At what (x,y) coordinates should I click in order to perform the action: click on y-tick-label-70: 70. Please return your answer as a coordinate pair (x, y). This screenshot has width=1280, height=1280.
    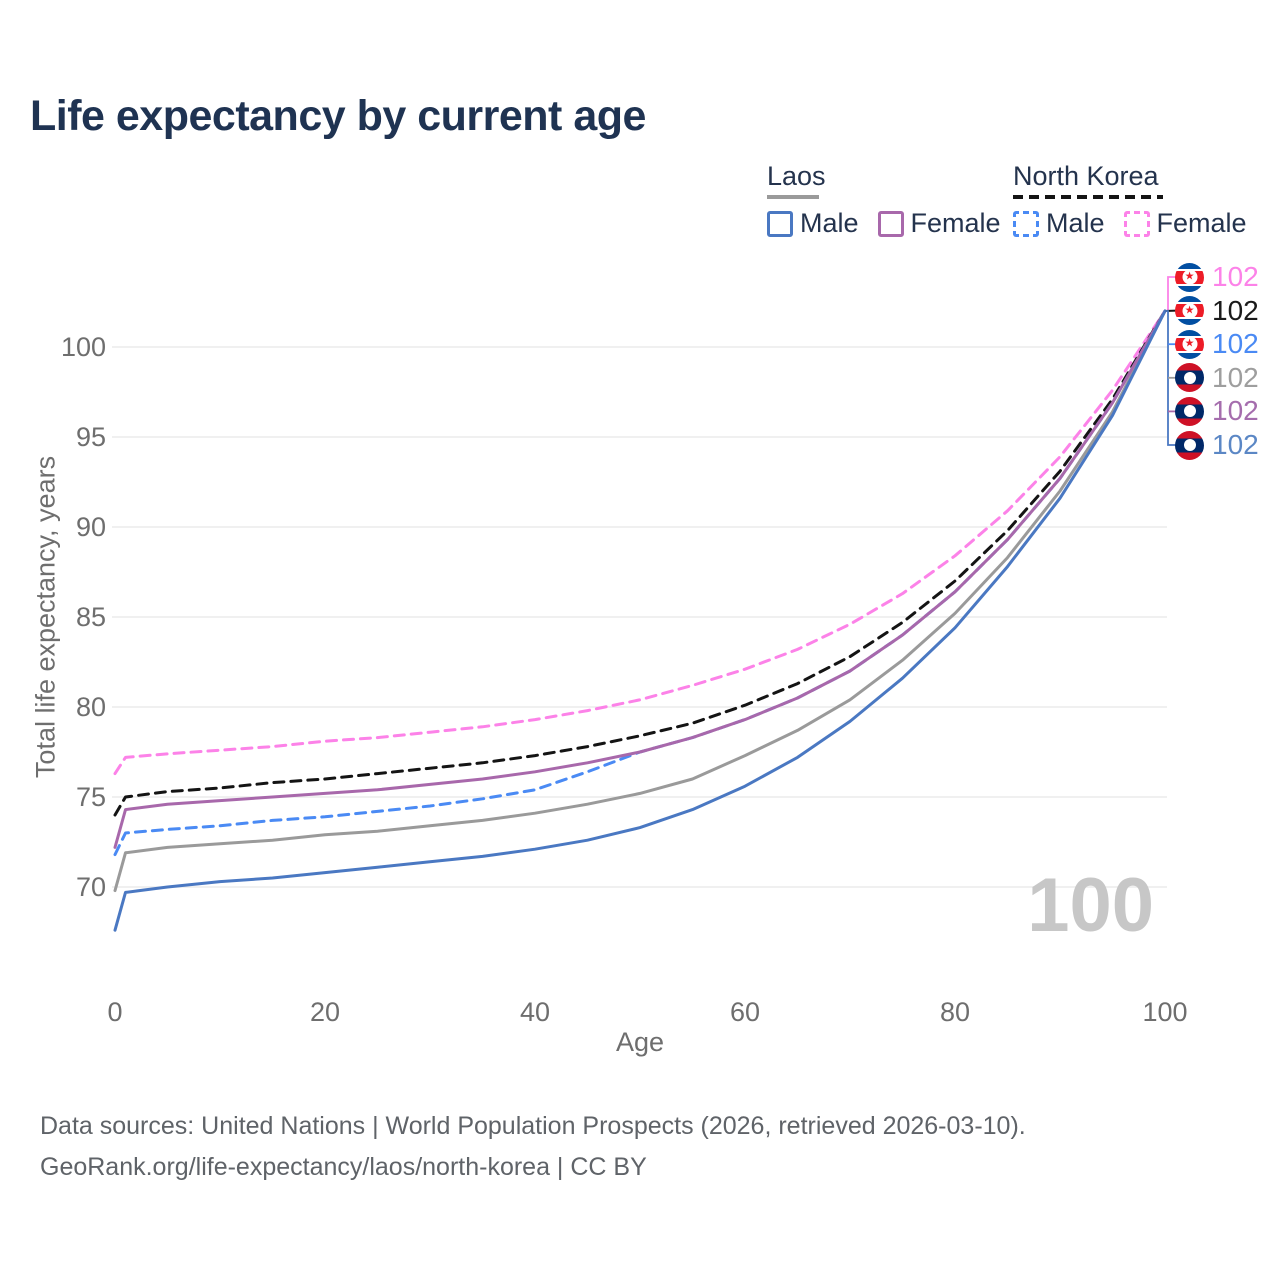
    Looking at the image, I should click on (91, 887).